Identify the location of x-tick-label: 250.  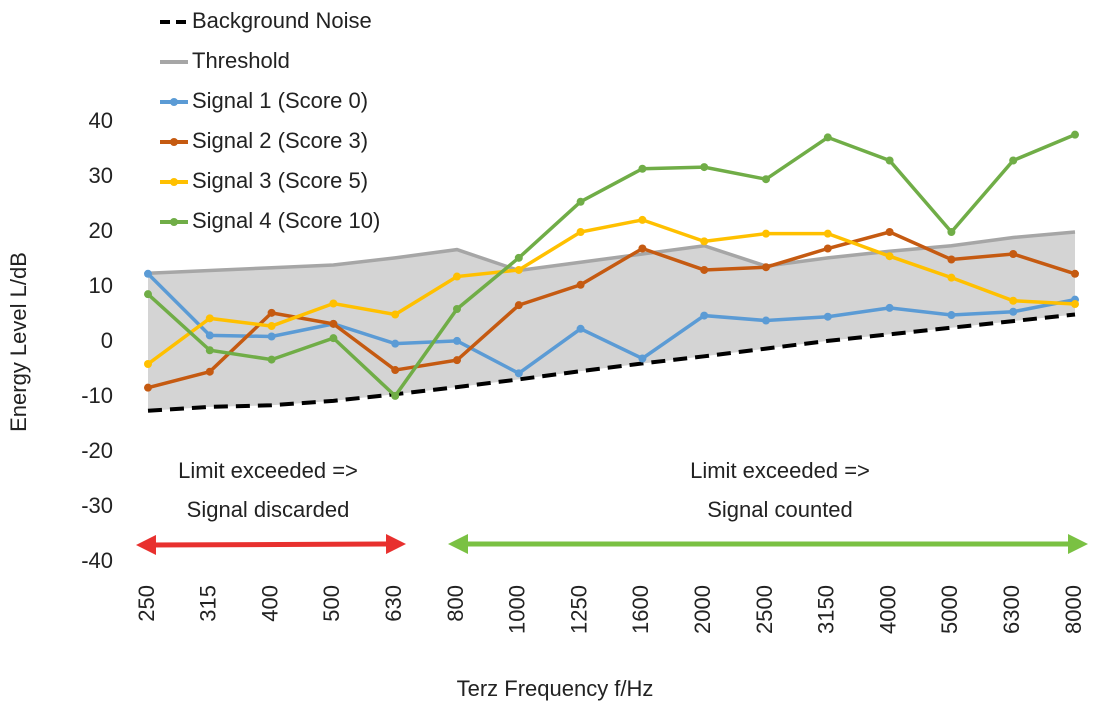
(146, 603).